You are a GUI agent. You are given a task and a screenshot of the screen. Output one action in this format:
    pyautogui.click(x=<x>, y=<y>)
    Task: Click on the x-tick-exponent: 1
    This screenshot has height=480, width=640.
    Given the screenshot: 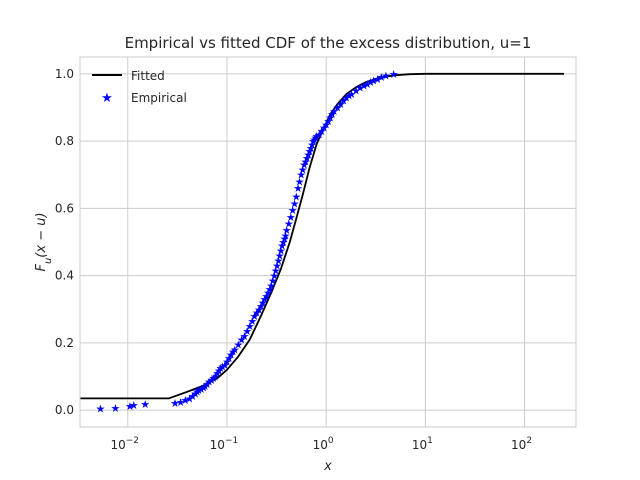 What is the action you would take?
    pyautogui.click(x=430, y=441)
    